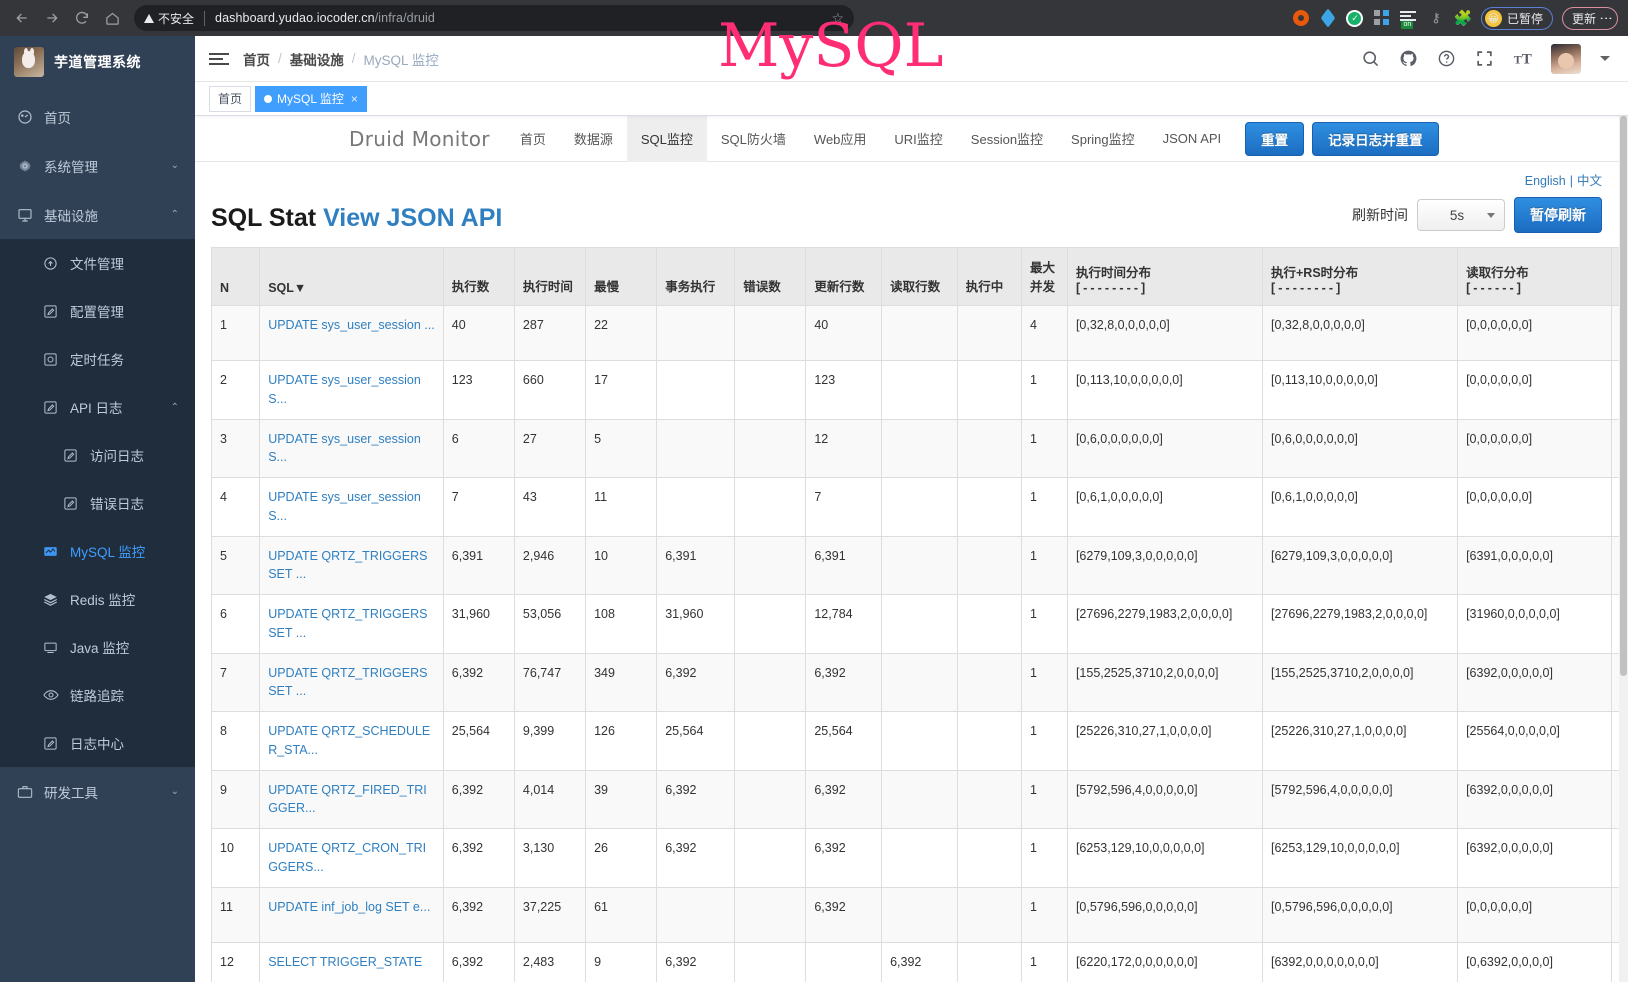 This screenshot has width=1628, height=982. What do you see at coordinates (97, 407) in the screenshot?
I see `sidebar-item-api-log: API 日志 ⌃` at bounding box center [97, 407].